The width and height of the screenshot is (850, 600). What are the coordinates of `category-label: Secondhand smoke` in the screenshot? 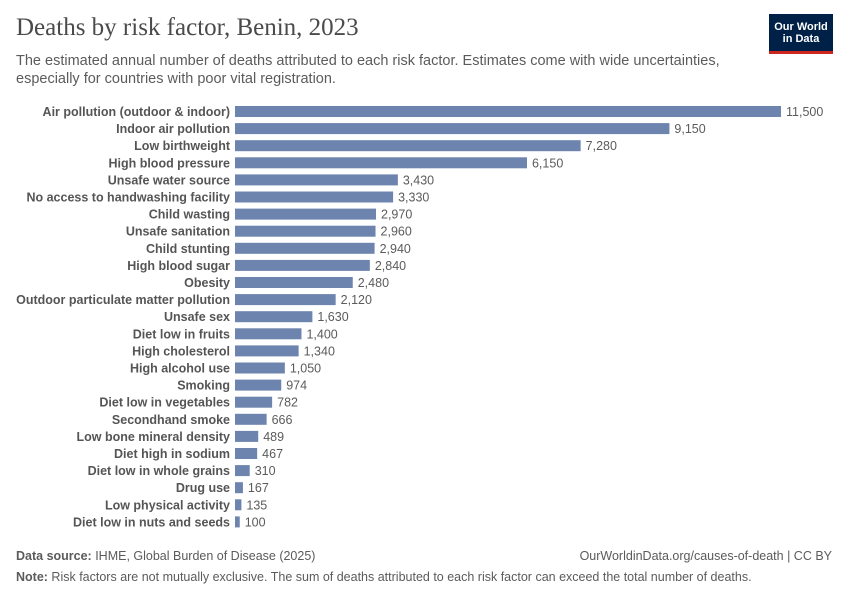 It's located at (171, 420).